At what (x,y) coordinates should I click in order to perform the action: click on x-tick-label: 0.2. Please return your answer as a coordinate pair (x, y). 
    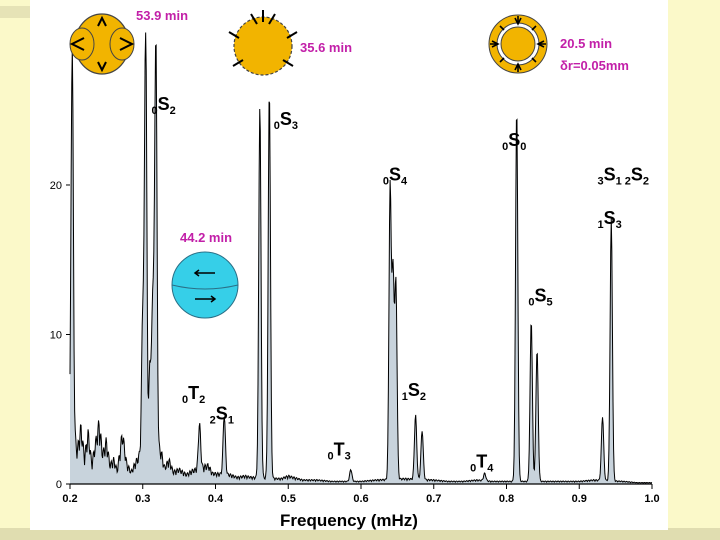
    Looking at the image, I should click on (69, 499).